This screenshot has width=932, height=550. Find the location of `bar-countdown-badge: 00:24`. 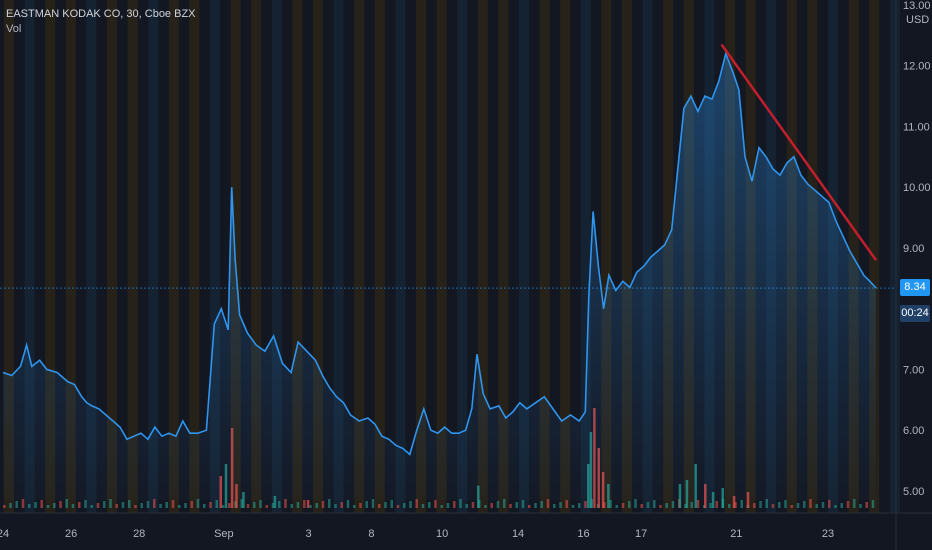

bar-countdown-badge: 00:24 is located at coordinates (915, 314).